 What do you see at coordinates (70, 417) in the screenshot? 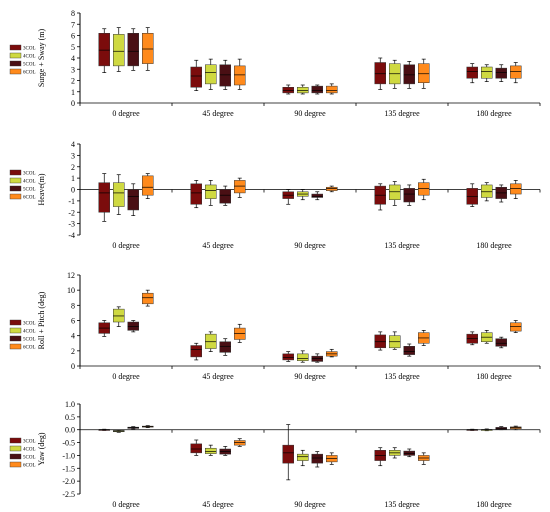
I see `y-tick-label: 0.5` at bounding box center [70, 417].